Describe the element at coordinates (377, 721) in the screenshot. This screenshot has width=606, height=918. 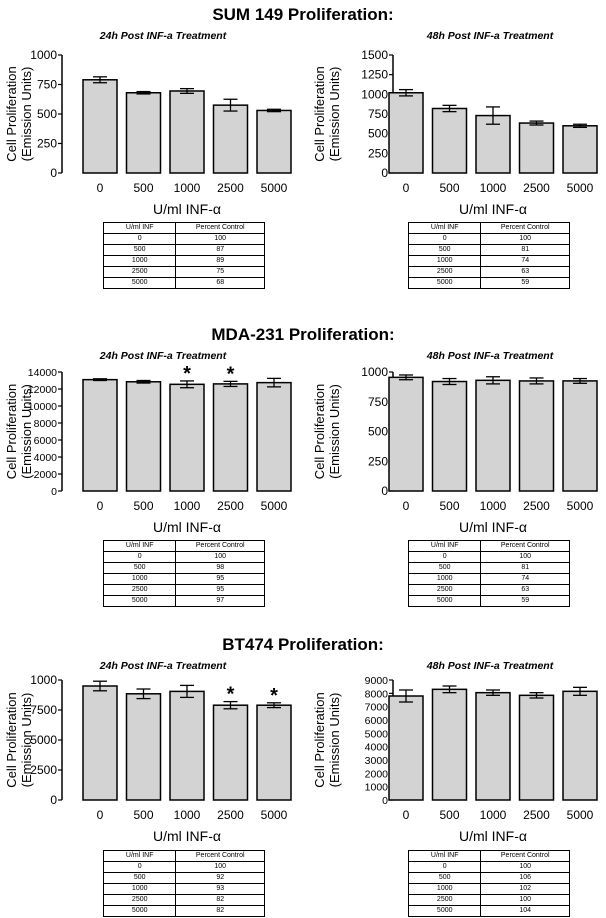
I see `y-tick-label: 6000` at that location.